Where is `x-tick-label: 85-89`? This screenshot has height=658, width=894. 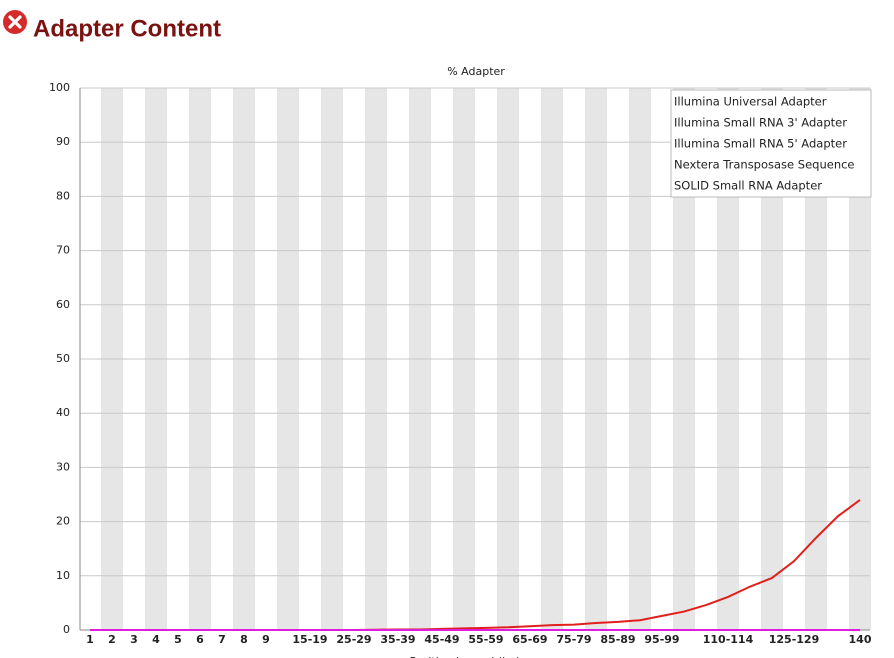
x-tick-label: 85-89 is located at coordinates (617, 639).